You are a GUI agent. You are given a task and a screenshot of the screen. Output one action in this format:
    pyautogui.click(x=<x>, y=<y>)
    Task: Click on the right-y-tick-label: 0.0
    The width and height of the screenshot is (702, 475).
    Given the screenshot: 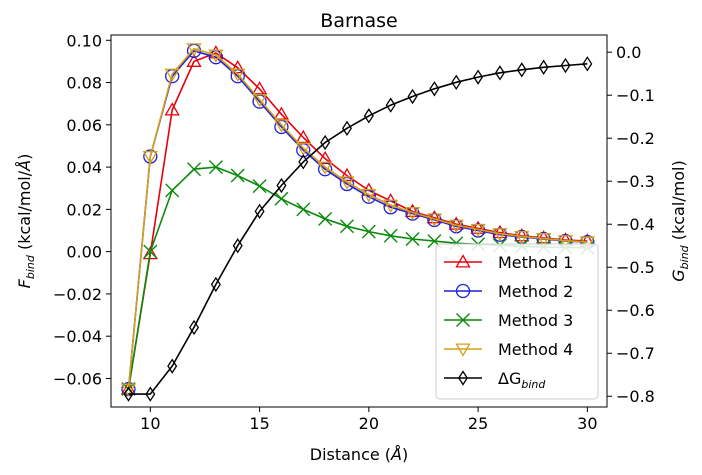 What is the action you would take?
    pyautogui.click(x=628, y=52)
    